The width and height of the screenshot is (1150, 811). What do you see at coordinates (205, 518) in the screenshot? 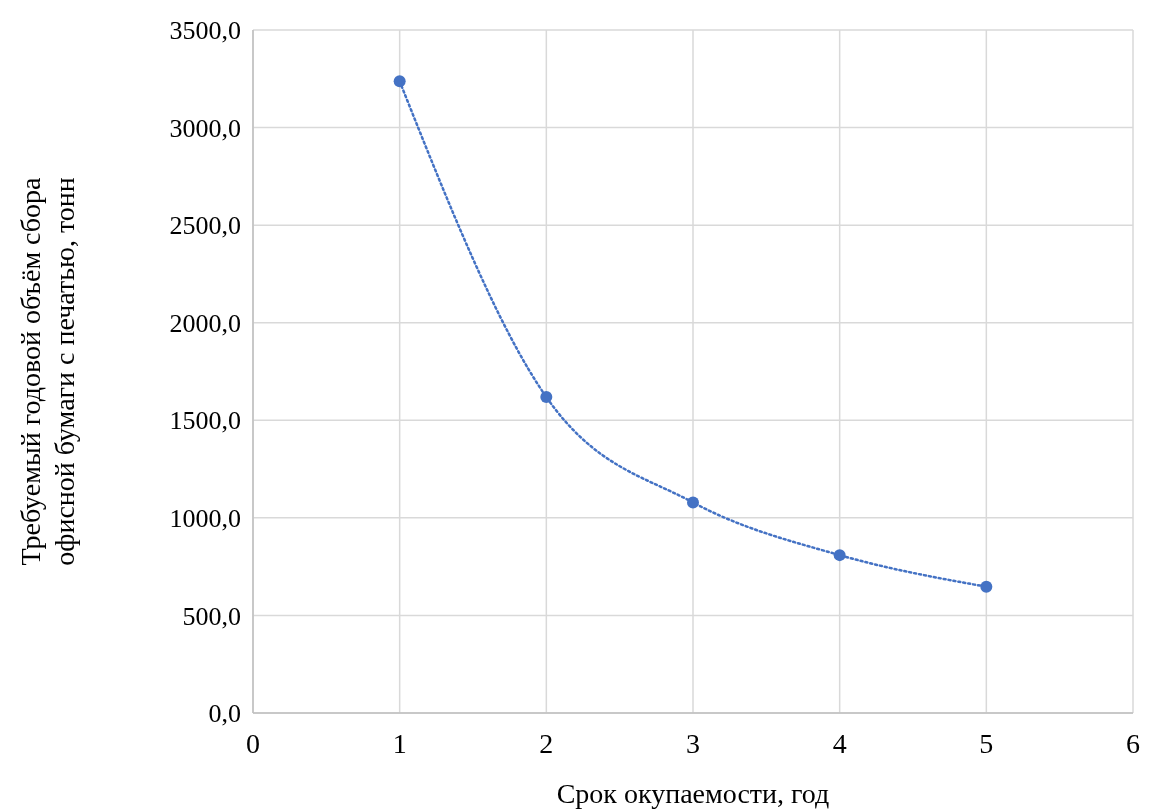
I see `y-tick-label: 1000,0` at bounding box center [205, 518].